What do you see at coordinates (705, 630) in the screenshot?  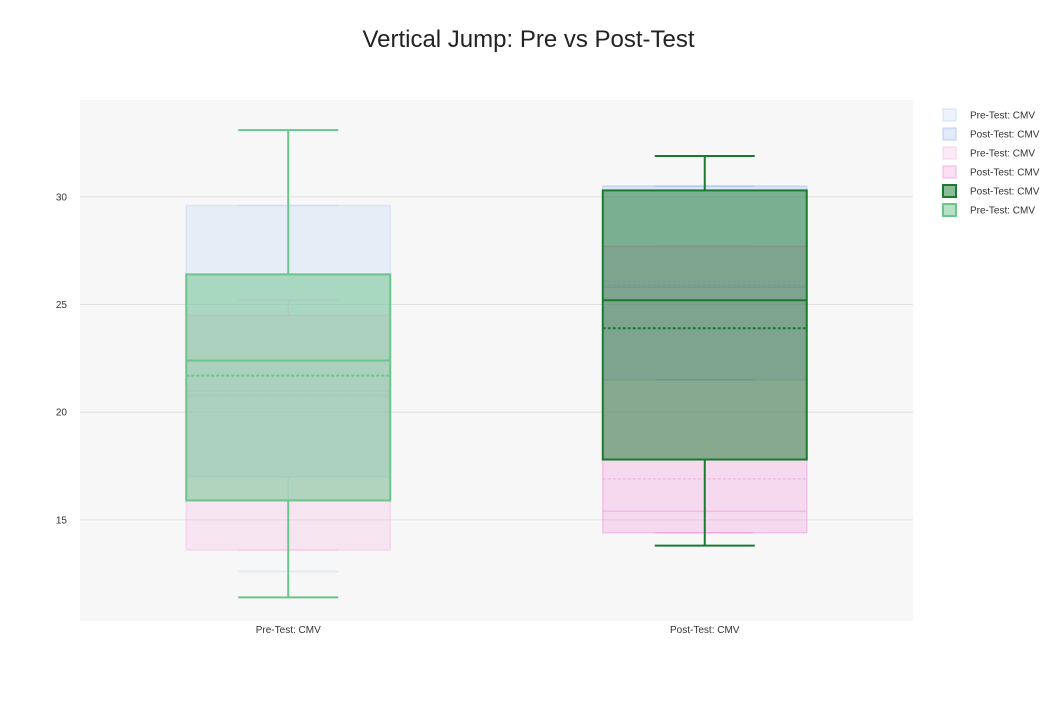 I see `x-tick-label: Post-Test: CMV` at bounding box center [705, 630].